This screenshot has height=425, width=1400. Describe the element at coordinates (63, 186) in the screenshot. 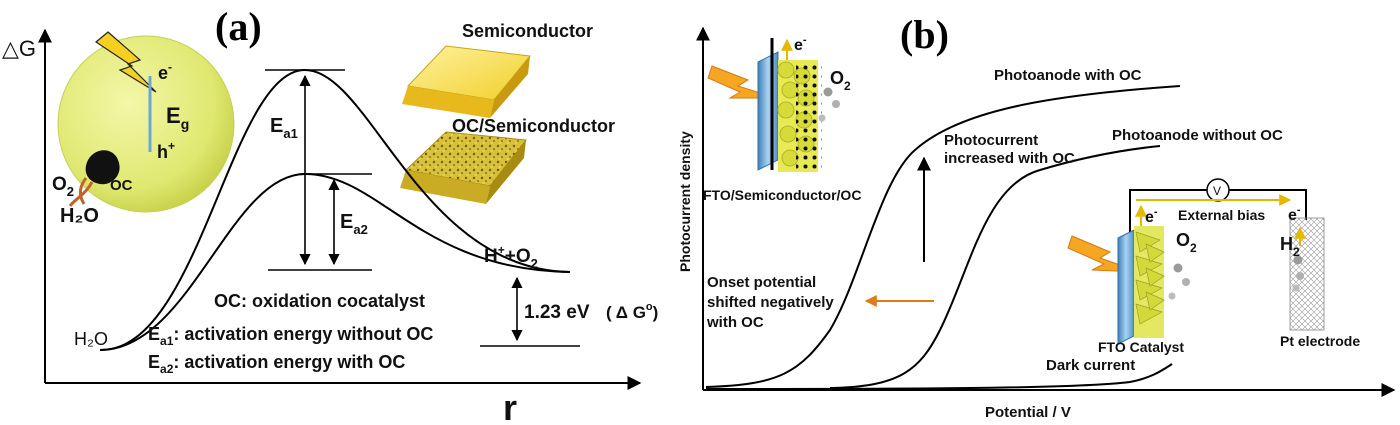

I see `o2-label-left: O2` at that location.